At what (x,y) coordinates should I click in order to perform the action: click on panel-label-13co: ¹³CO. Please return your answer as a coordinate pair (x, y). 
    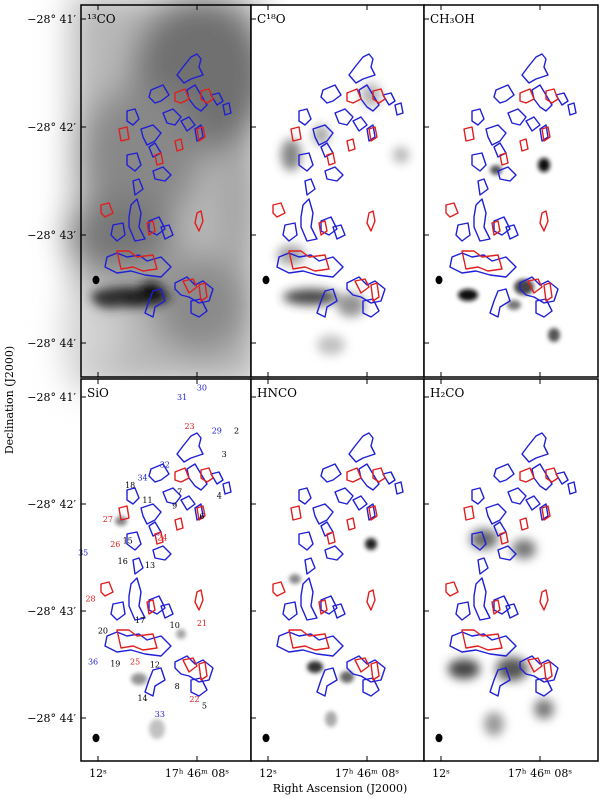
    Looking at the image, I should click on (101, 19).